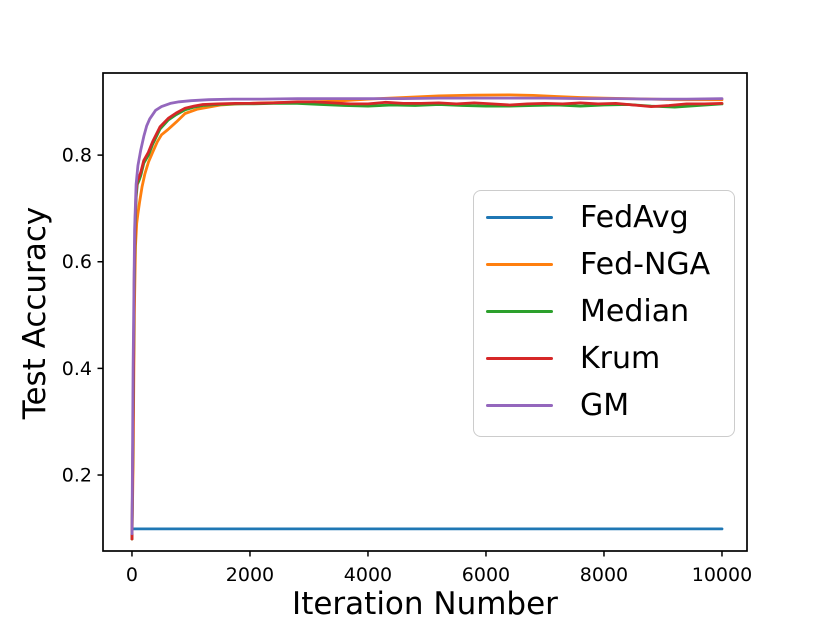  I want to click on legend-item-median: Median, so click(604, 311).